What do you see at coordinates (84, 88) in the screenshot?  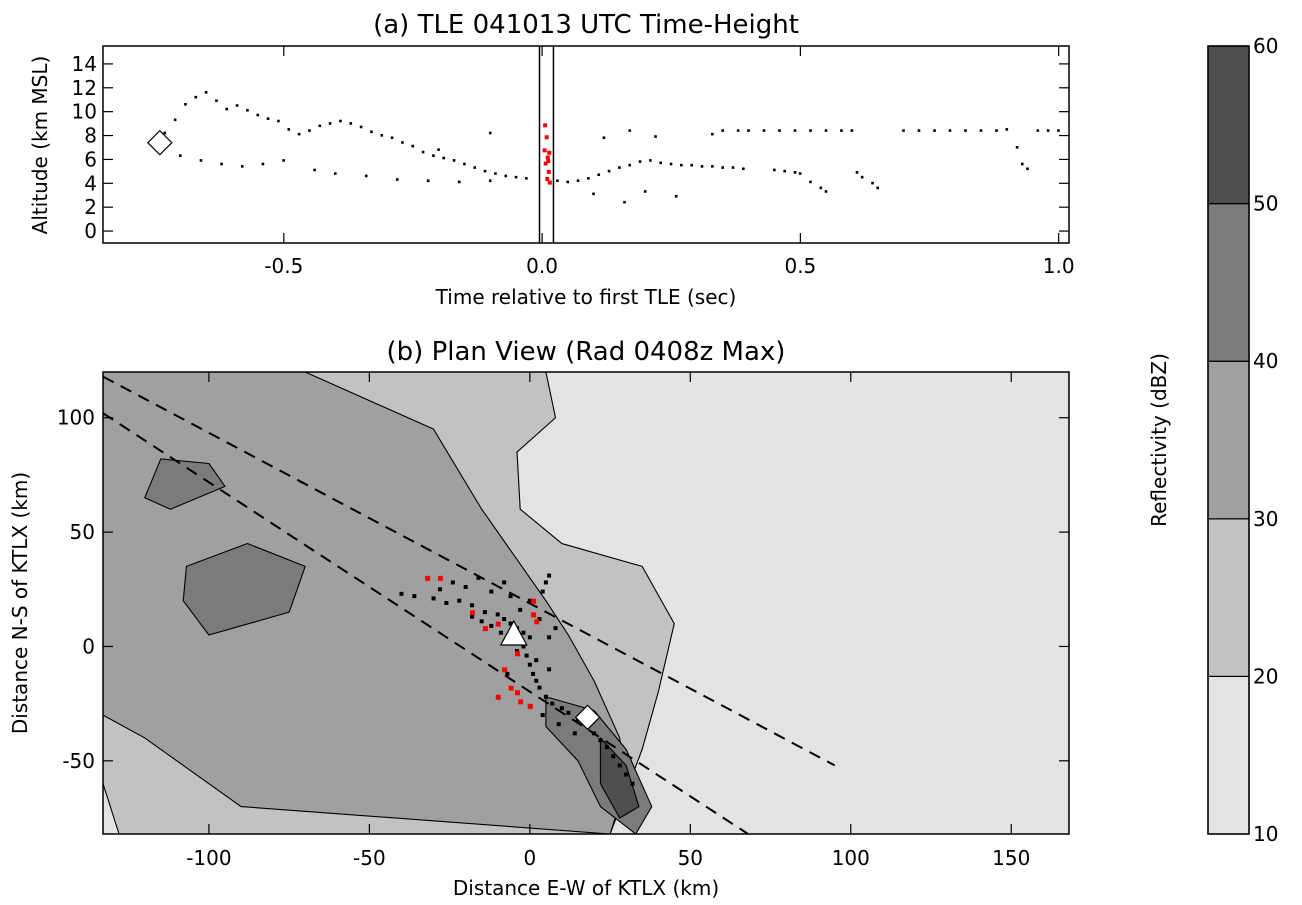 I see `y-tick-label: 12` at bounding box center [84, 88].